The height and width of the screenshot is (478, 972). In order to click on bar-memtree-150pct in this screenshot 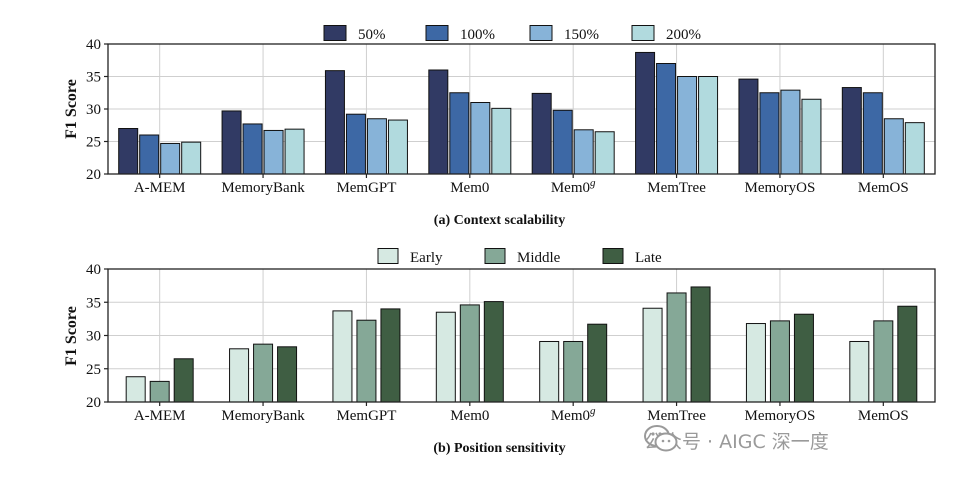, I will do `click(687, 125)`.